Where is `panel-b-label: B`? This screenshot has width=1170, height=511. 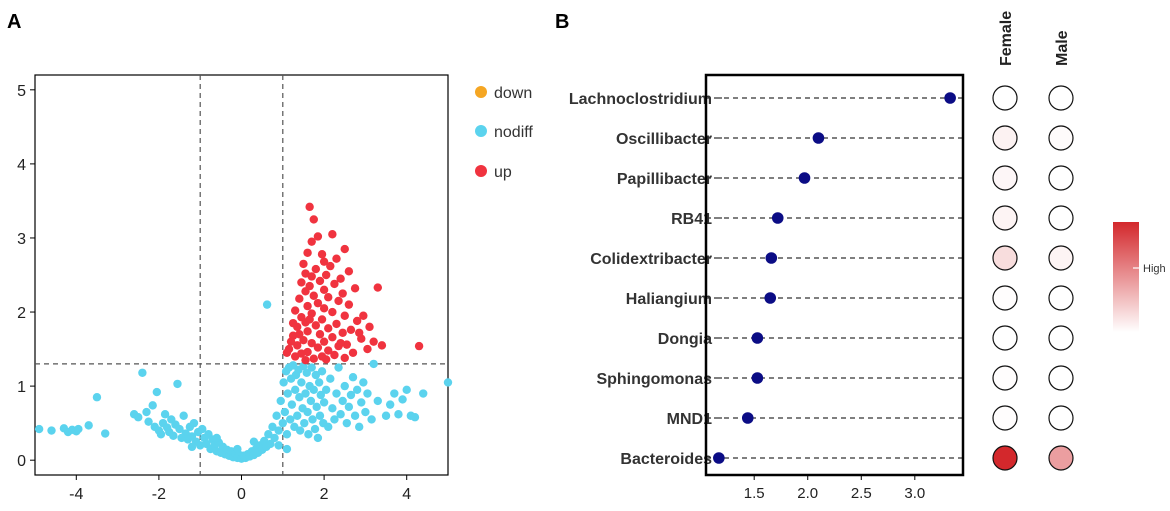 panel-b-label: B is located at coordinates (562, 22).